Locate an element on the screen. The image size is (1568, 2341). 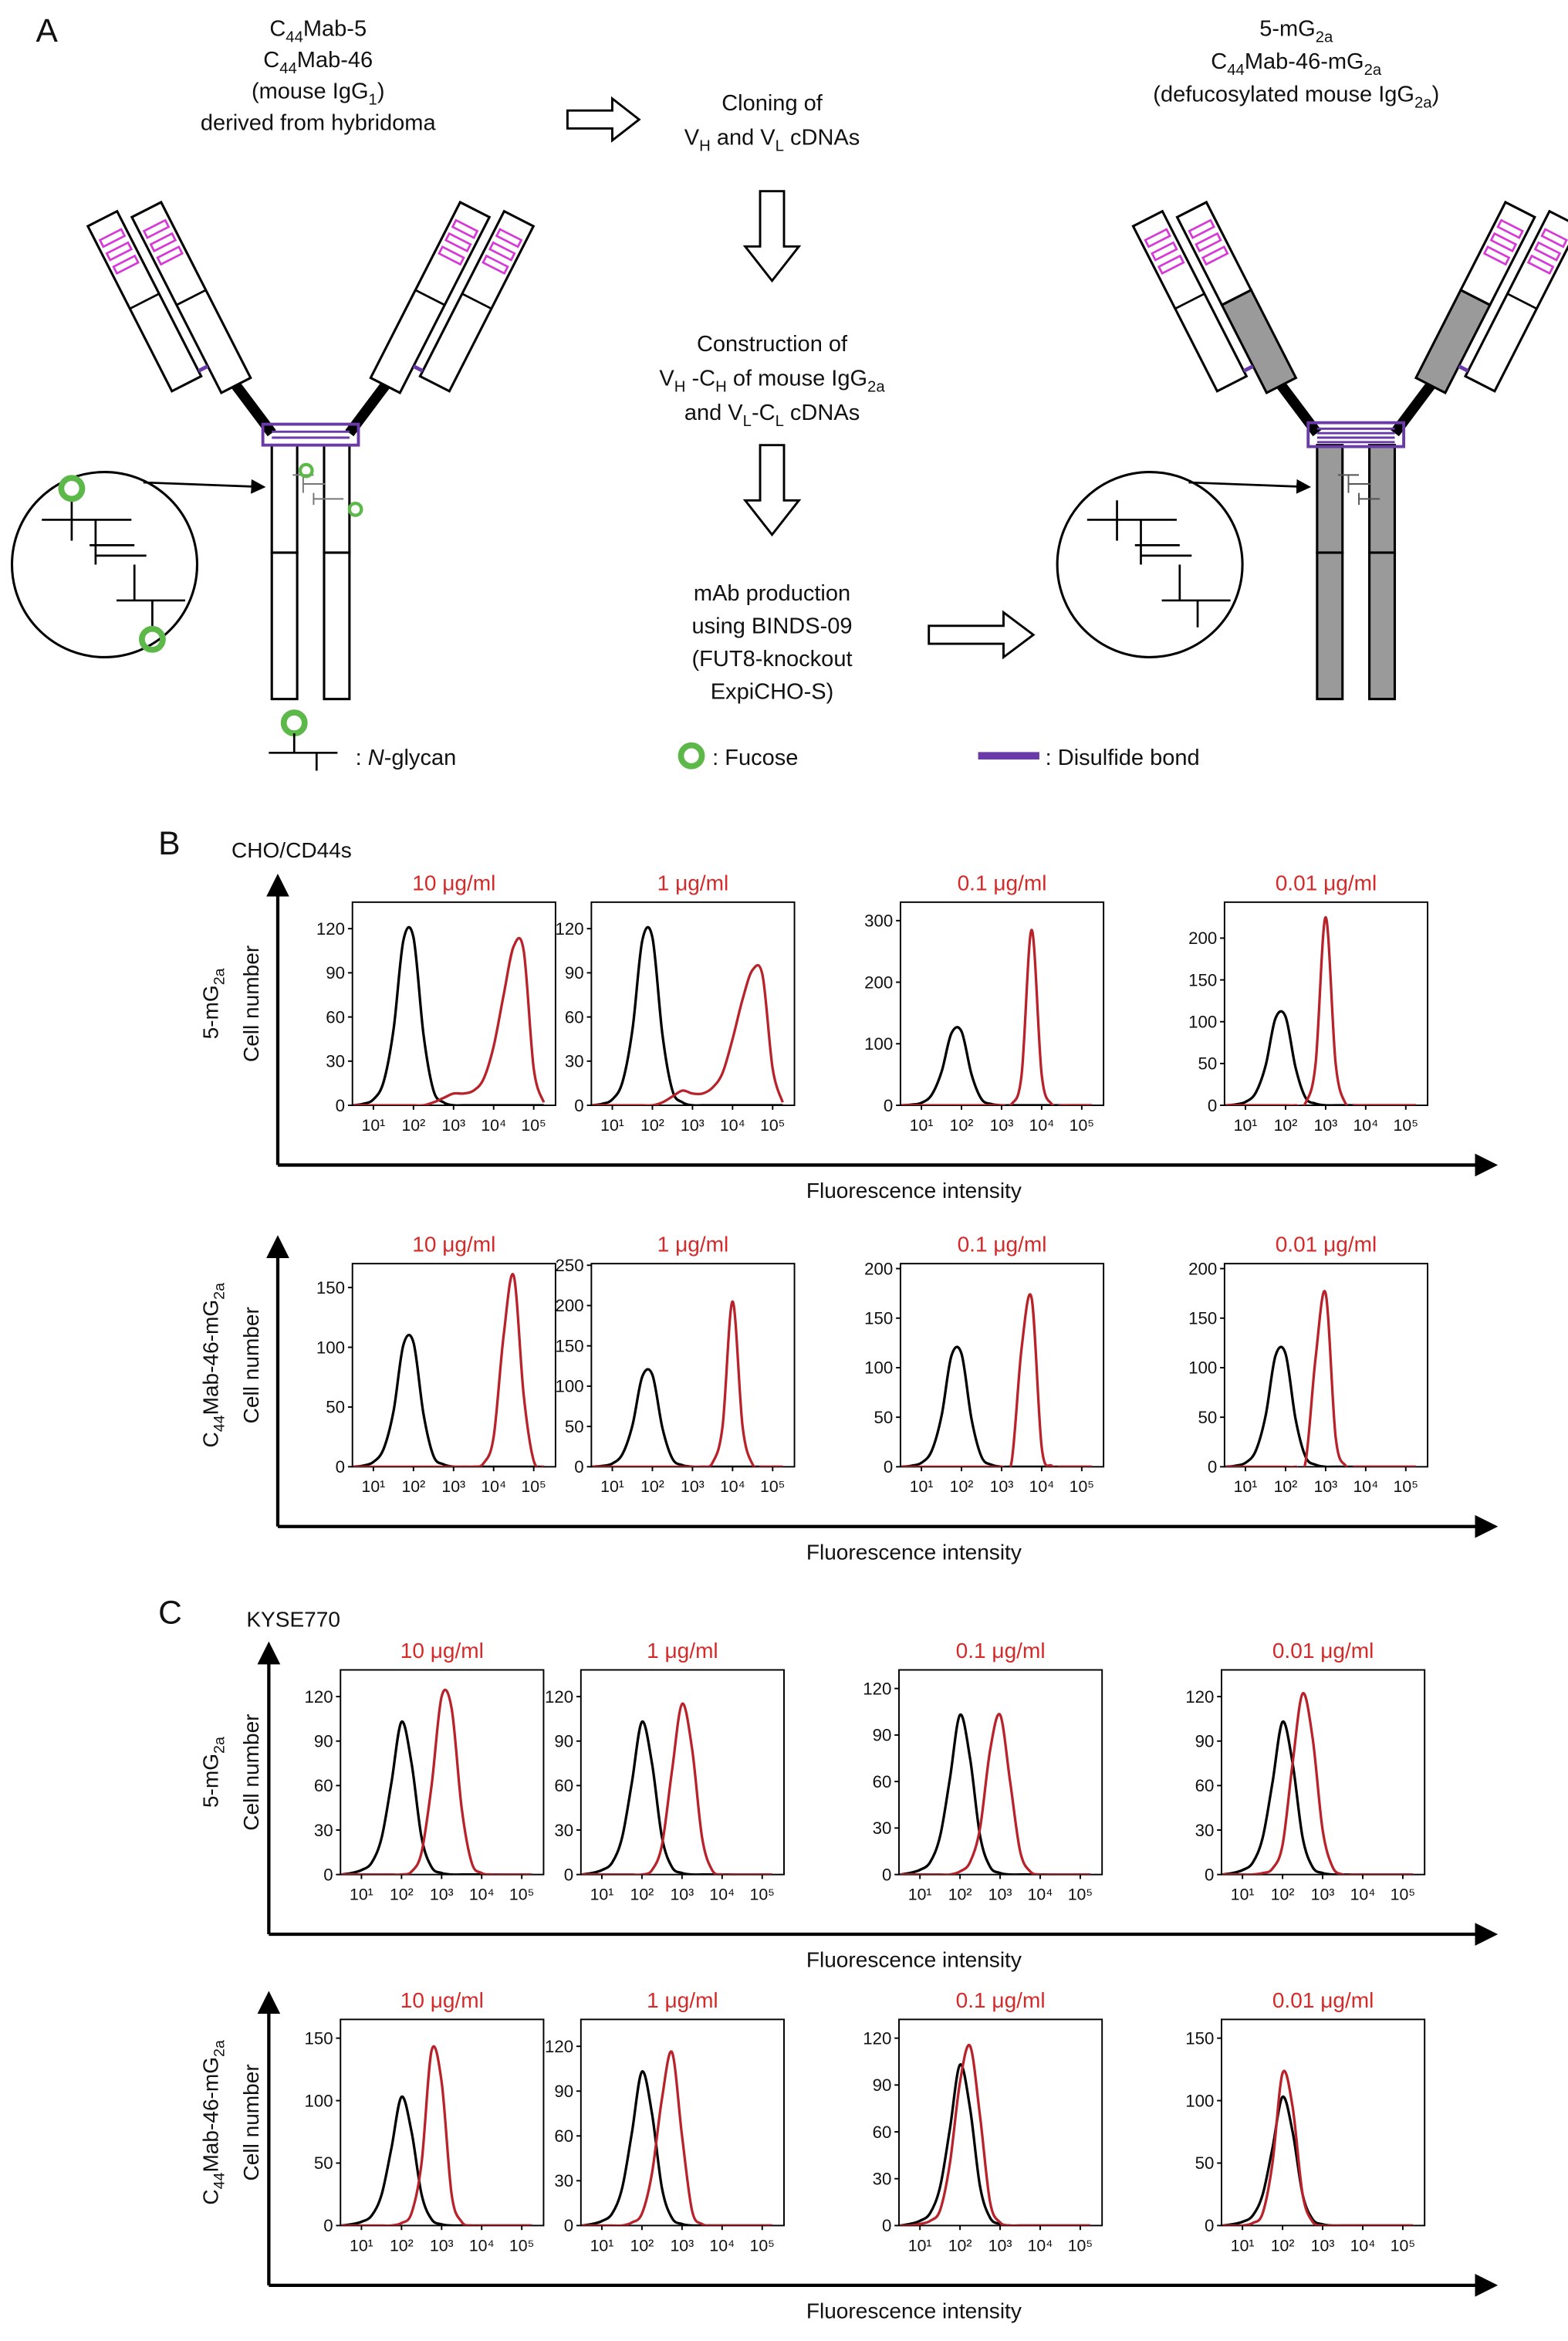
text-part: Construction of is located at coordinates (772, 344).